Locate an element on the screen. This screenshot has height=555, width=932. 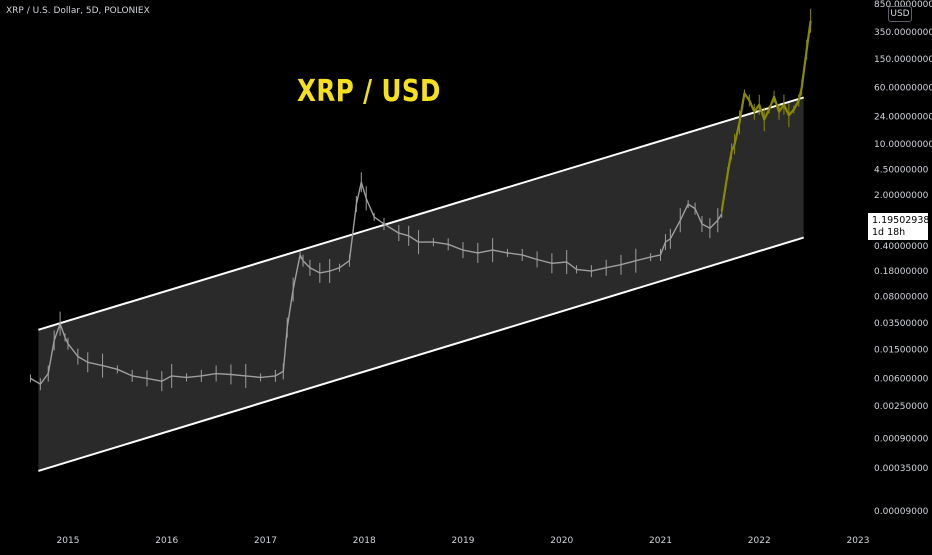
y-tick-label: 24.00000000 is located at coordinates (903, 118).